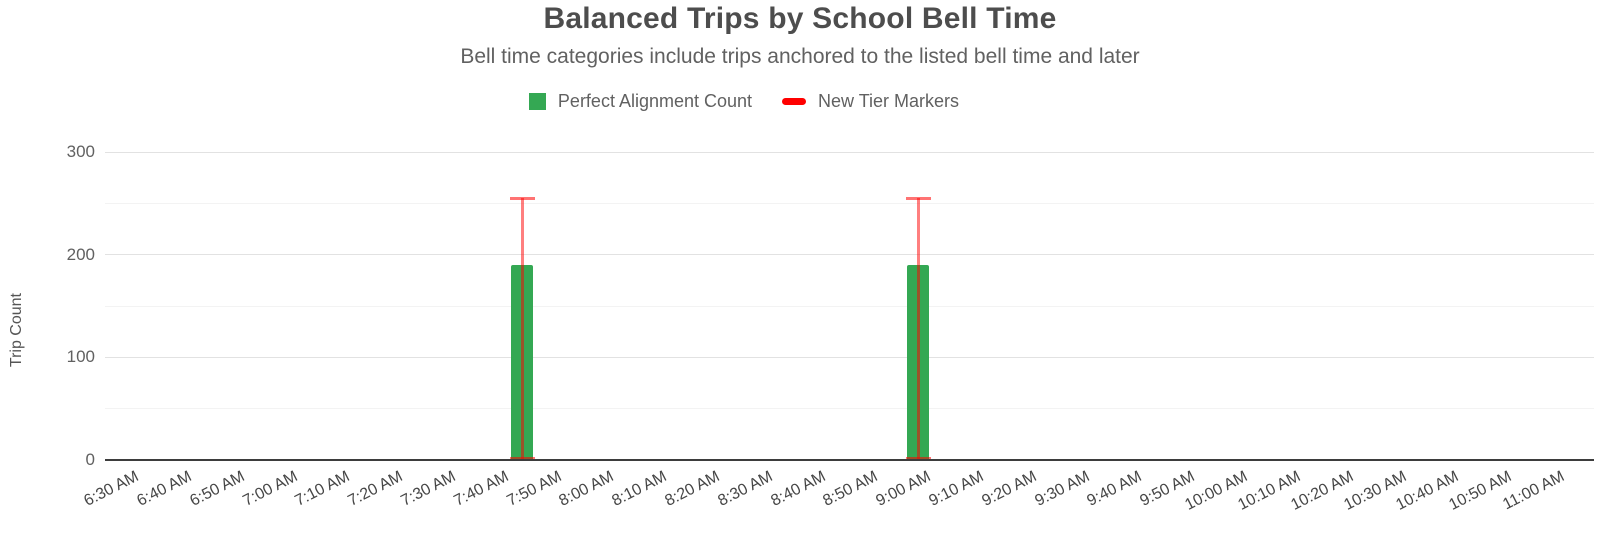  I want to click on x-axis-tick-label: 6:30 AM, so click(111, 489).